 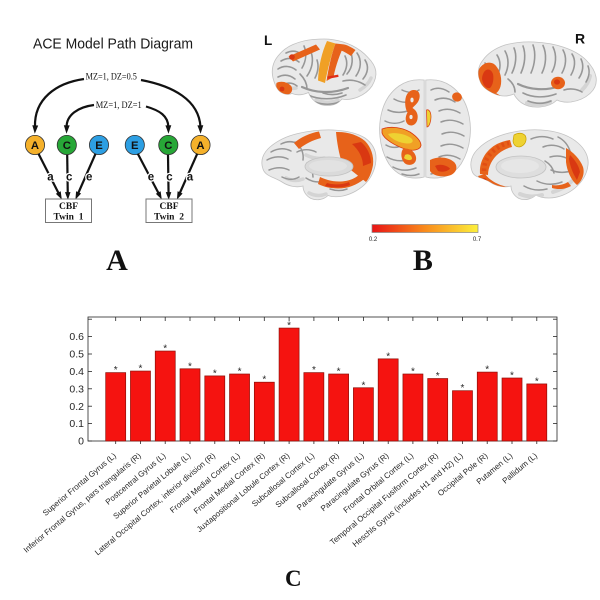 I want to click on svg-text: L, so click(x=268, y=40).